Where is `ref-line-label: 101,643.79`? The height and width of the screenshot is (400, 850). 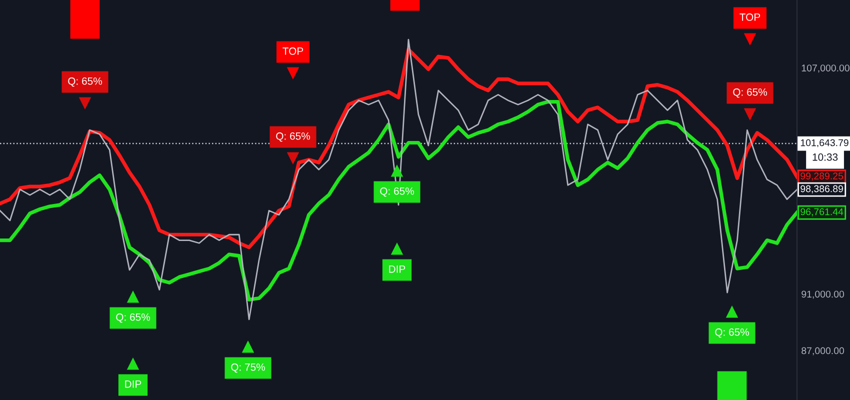
ref-line-label: 101,643.79 is located at coordinates (824, 143).